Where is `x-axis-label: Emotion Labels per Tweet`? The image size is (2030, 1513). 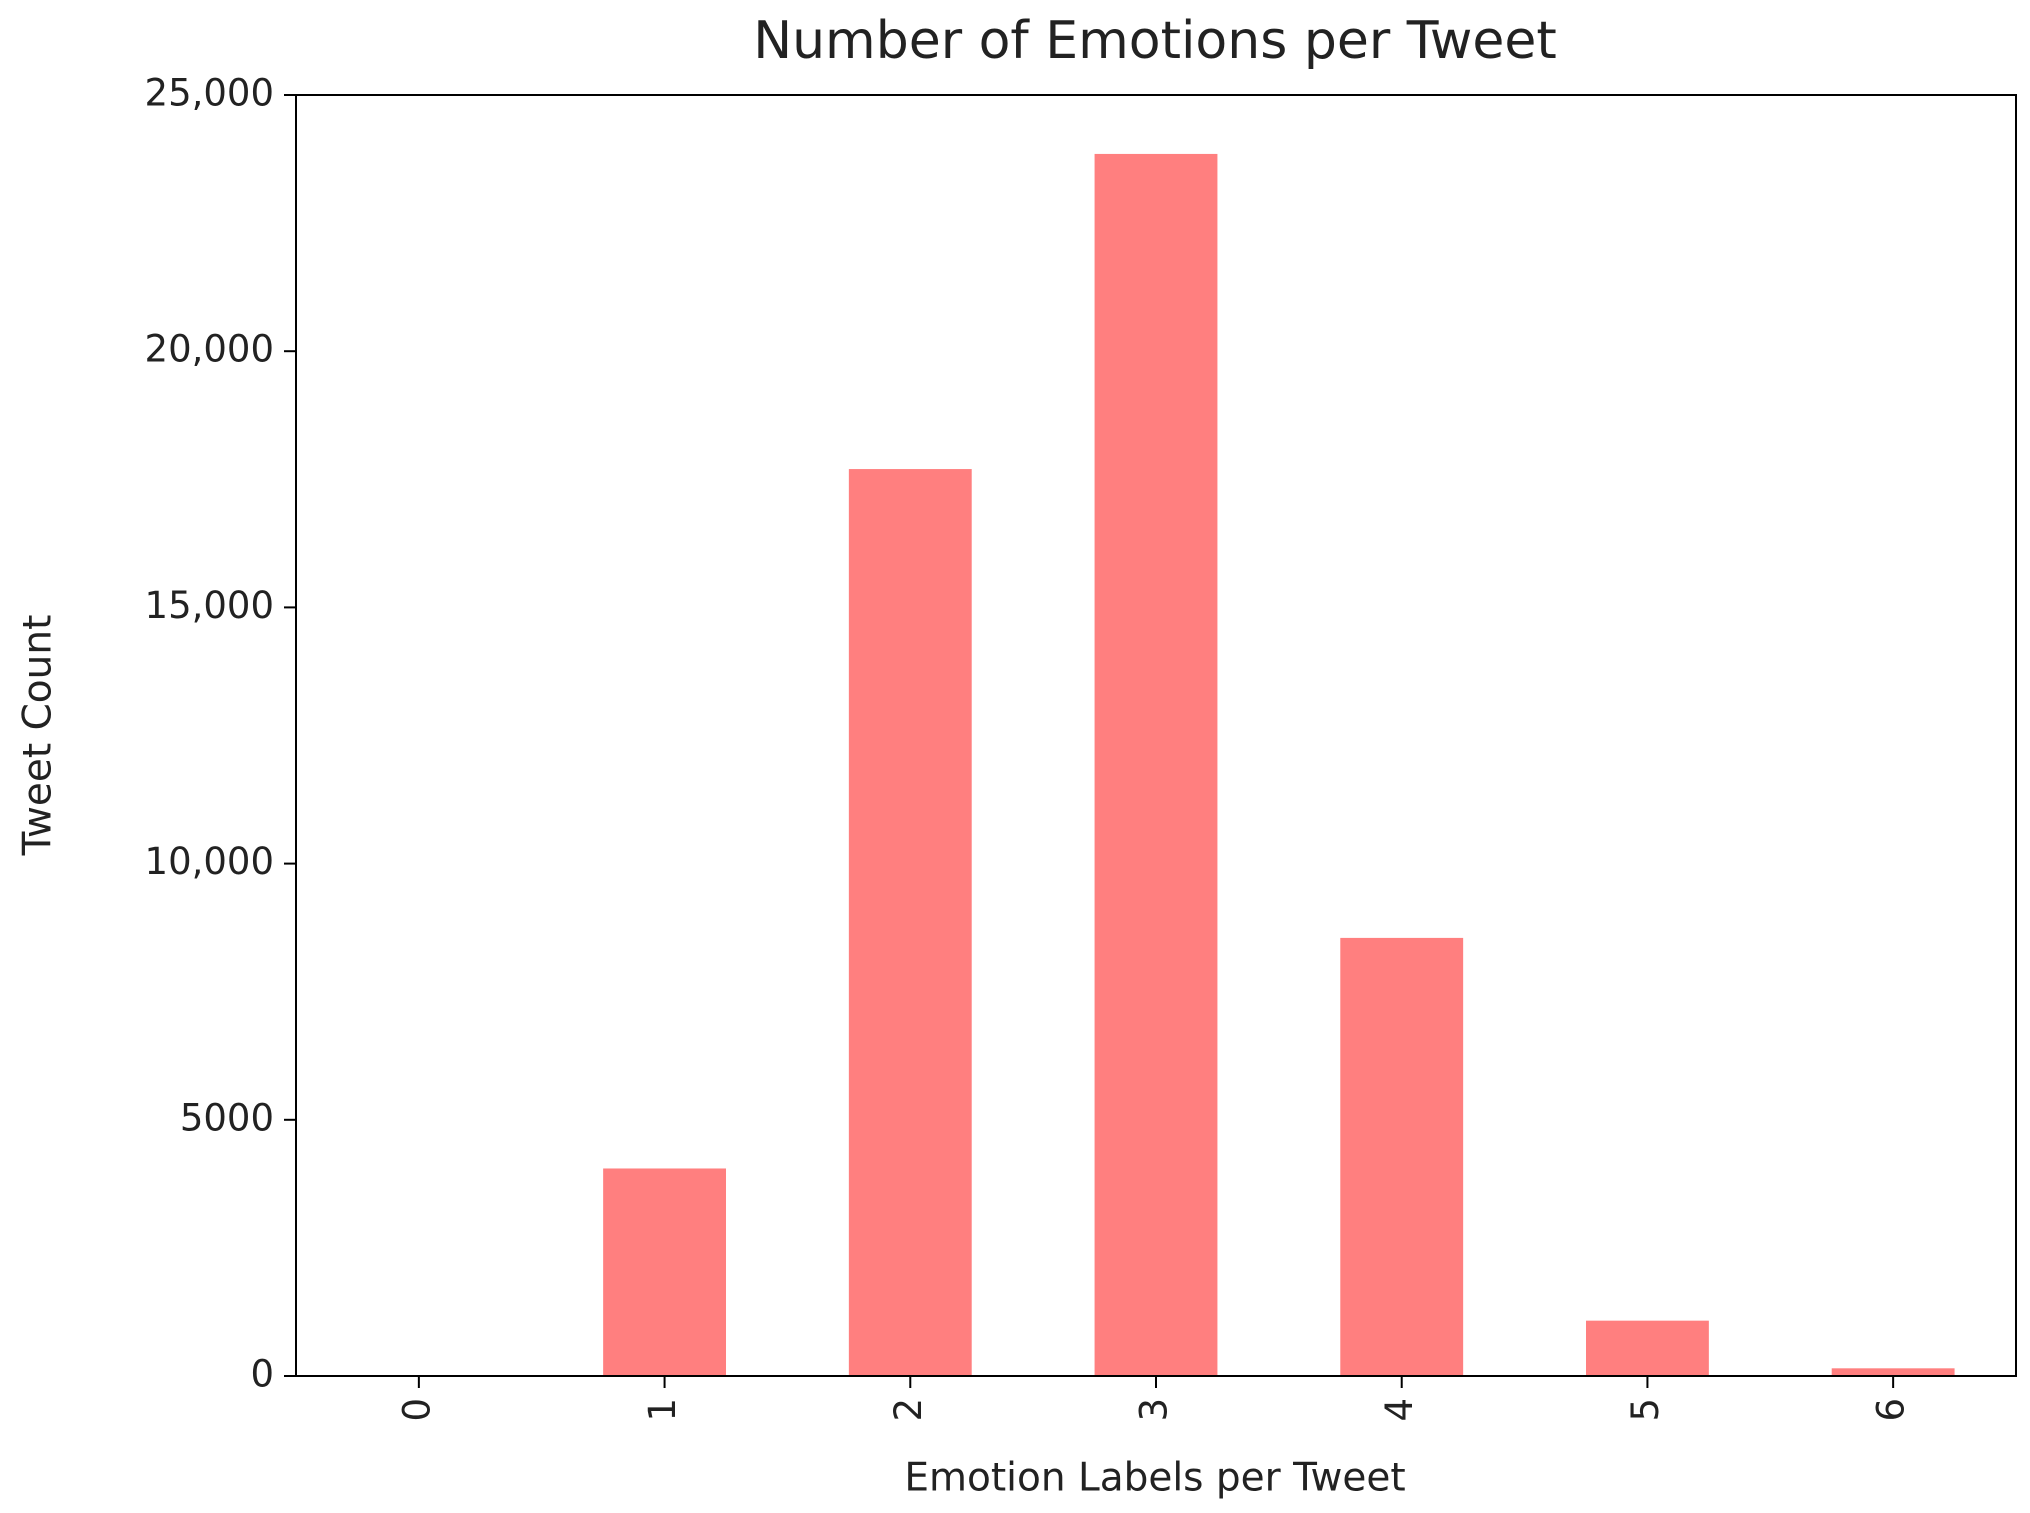
x-axis-label: Emotion Labels per Tweet is located at coordinates (1154, 1478).